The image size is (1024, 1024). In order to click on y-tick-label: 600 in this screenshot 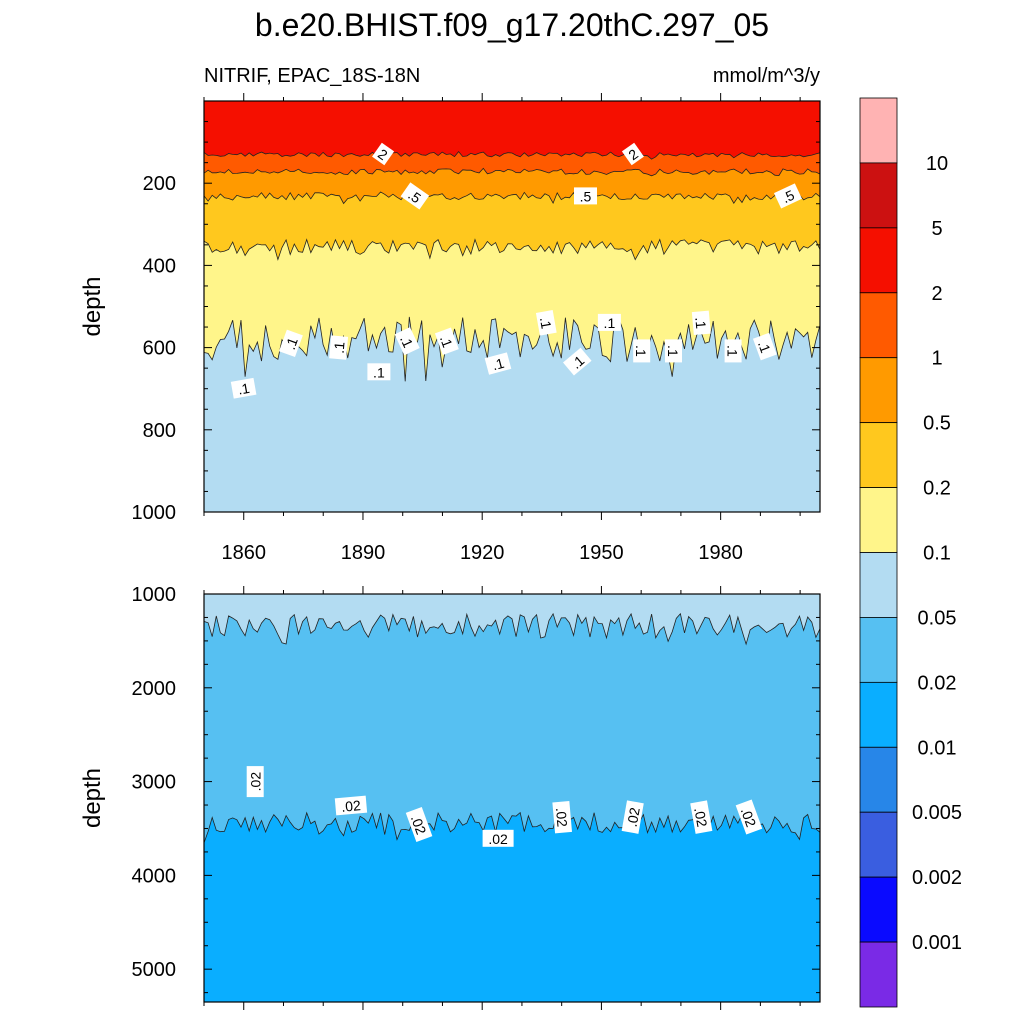, I will do `click(159, 349)`.